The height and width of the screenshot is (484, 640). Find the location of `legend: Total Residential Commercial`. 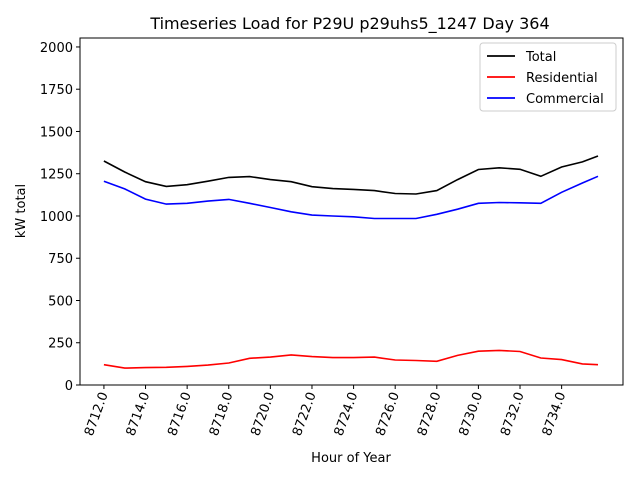

legend: Total Residential Commercial is located at coordinates (548, 77).